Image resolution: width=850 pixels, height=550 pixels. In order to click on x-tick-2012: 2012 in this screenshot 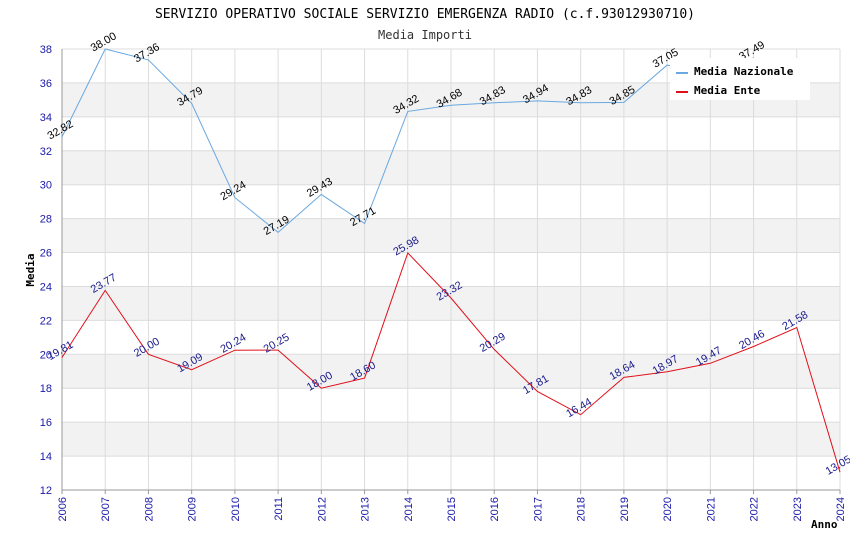, I will do `click(322, 509)`.